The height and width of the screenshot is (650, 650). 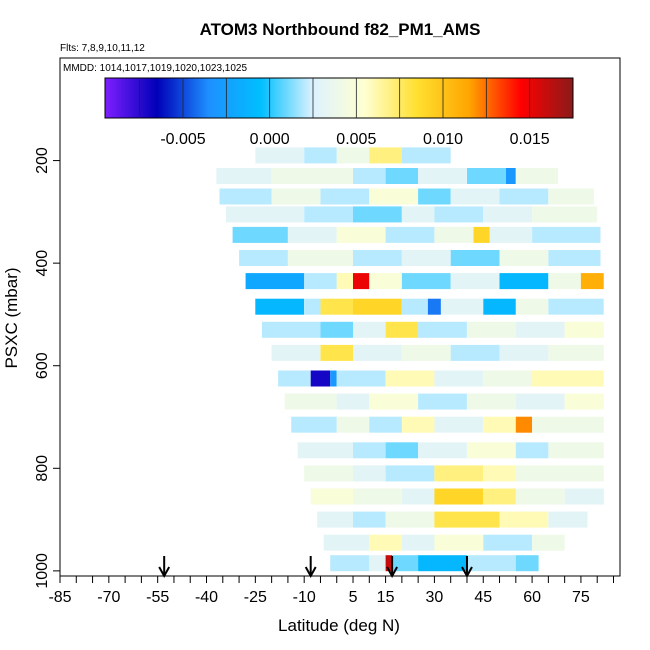 What do you see at coordinates (11, 317) in the screenshot?
I see `y-axis-label: PSXC (mbar)` at bounding box center [11, 317].